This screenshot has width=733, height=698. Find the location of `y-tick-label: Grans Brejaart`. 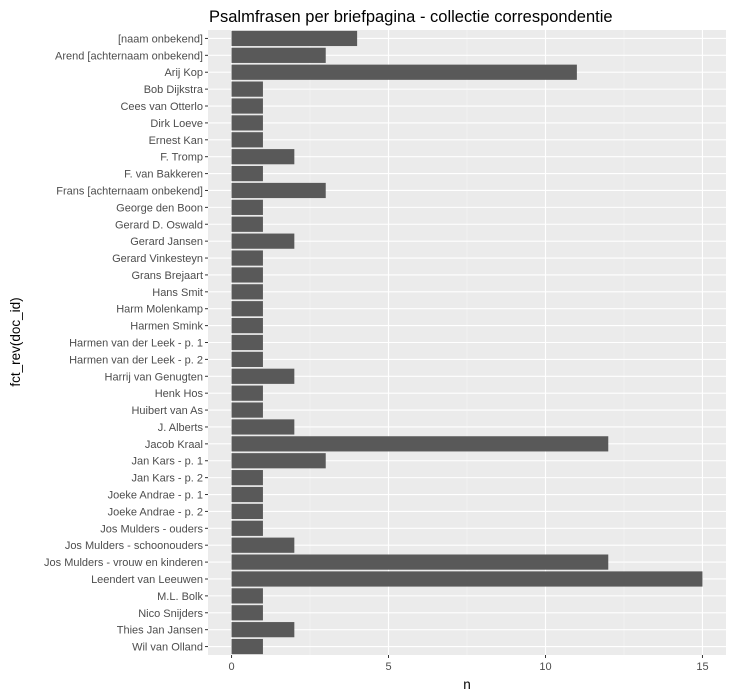

y-tick-label: Grans Brejaart is located at coordinates (167, 276).